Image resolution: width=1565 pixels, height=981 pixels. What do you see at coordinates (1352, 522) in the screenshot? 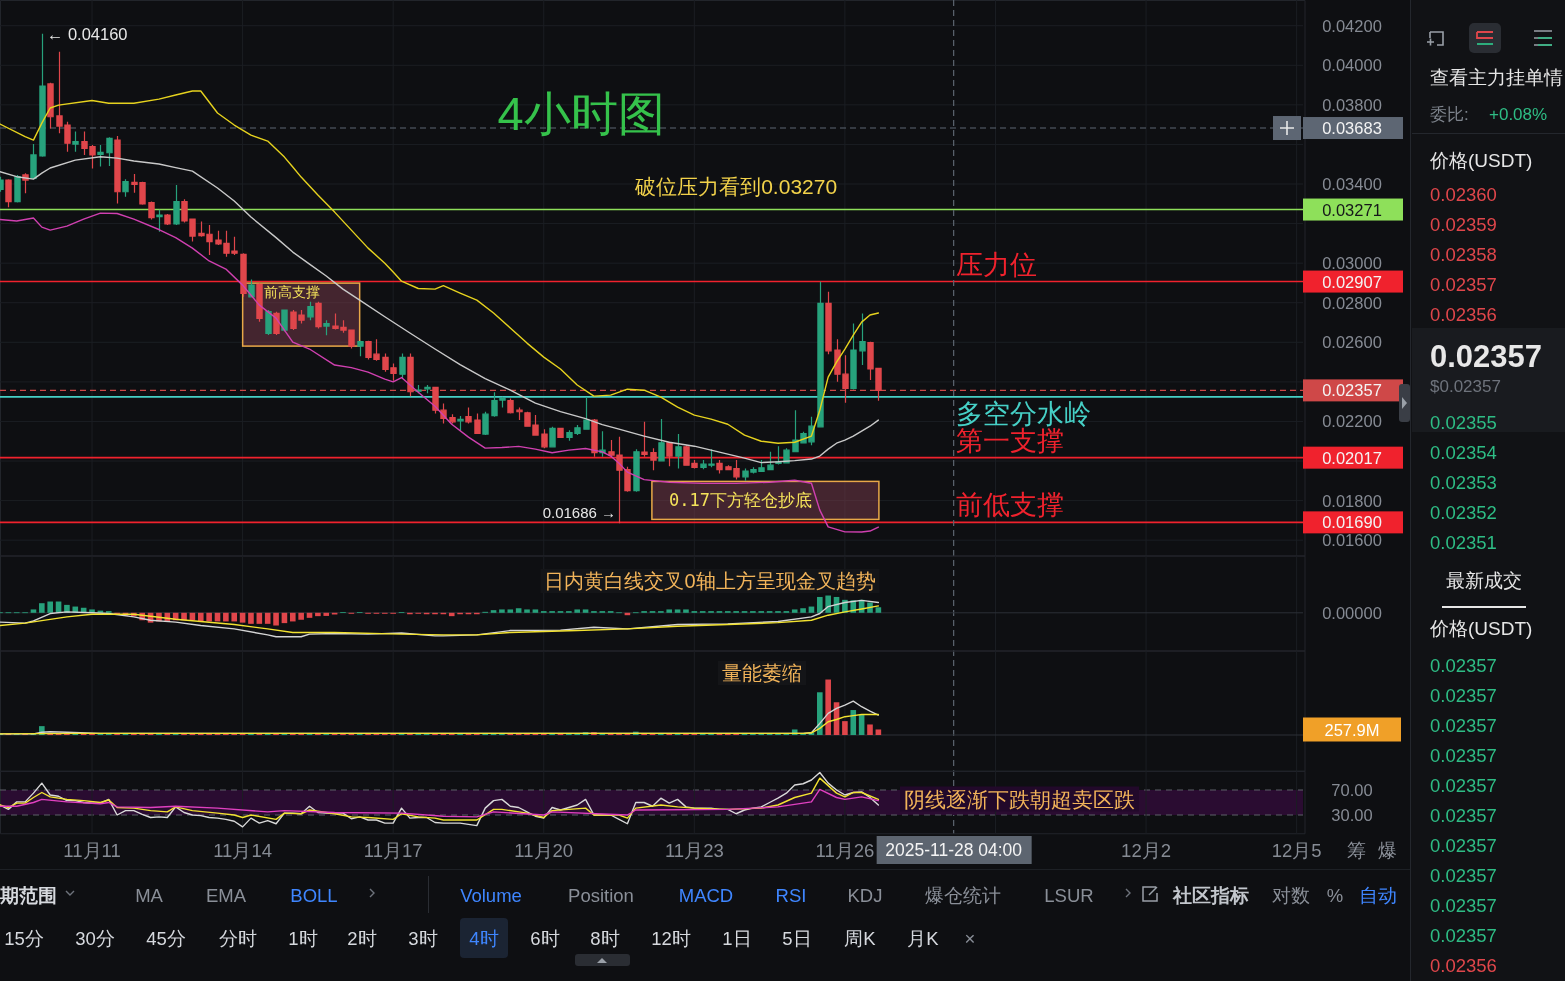
I see `ref-line-label: 0.01690` at bounding box center [1352, 522].